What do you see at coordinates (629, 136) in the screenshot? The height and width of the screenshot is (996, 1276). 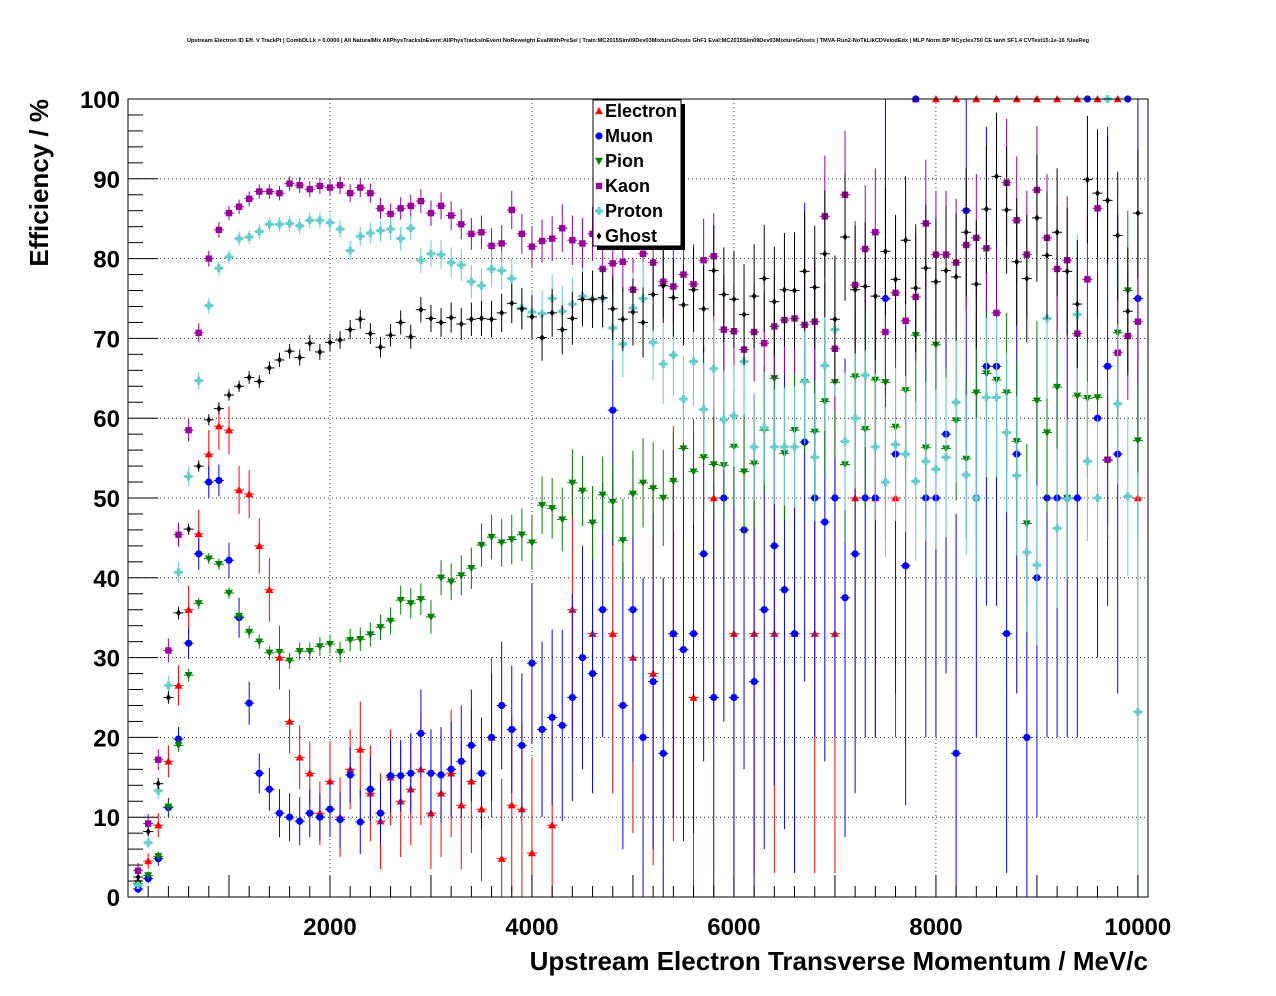 I see `legend-label-muon: Muon` at bounding box center [629, 136].